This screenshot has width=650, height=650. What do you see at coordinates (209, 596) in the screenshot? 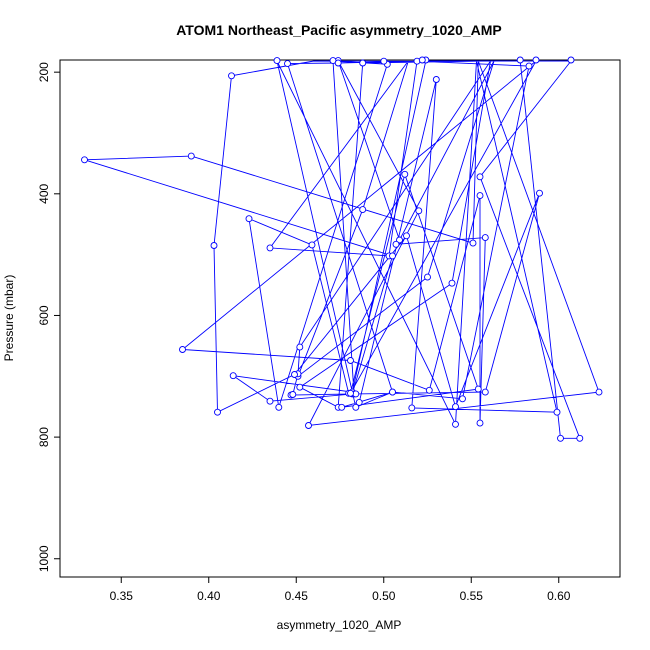
I see `x-tick-label: 0.40` at bounding box center [209, 596].